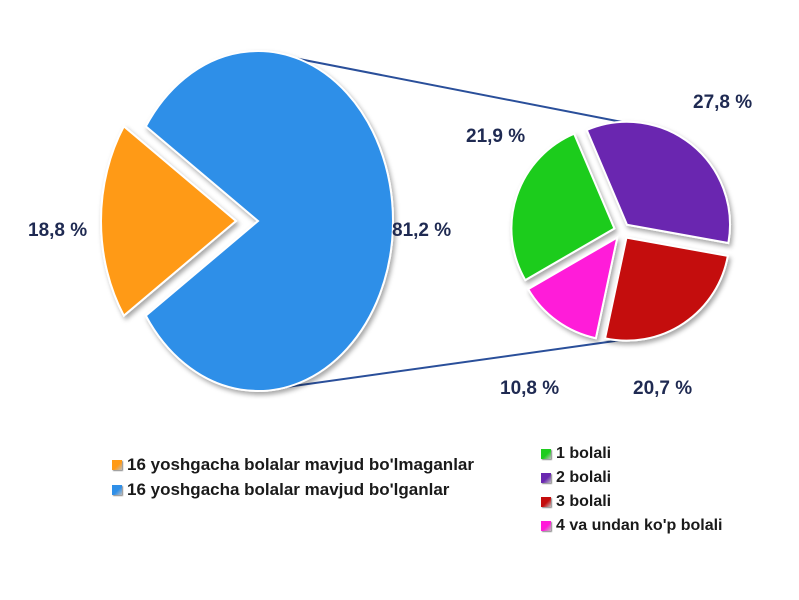 Image resolution: width=799 pixels, height=600 pixels. I want to click on legend-label: 16 yoshgacha bolalar mavjud bo'lganlar, so click(288, 489).